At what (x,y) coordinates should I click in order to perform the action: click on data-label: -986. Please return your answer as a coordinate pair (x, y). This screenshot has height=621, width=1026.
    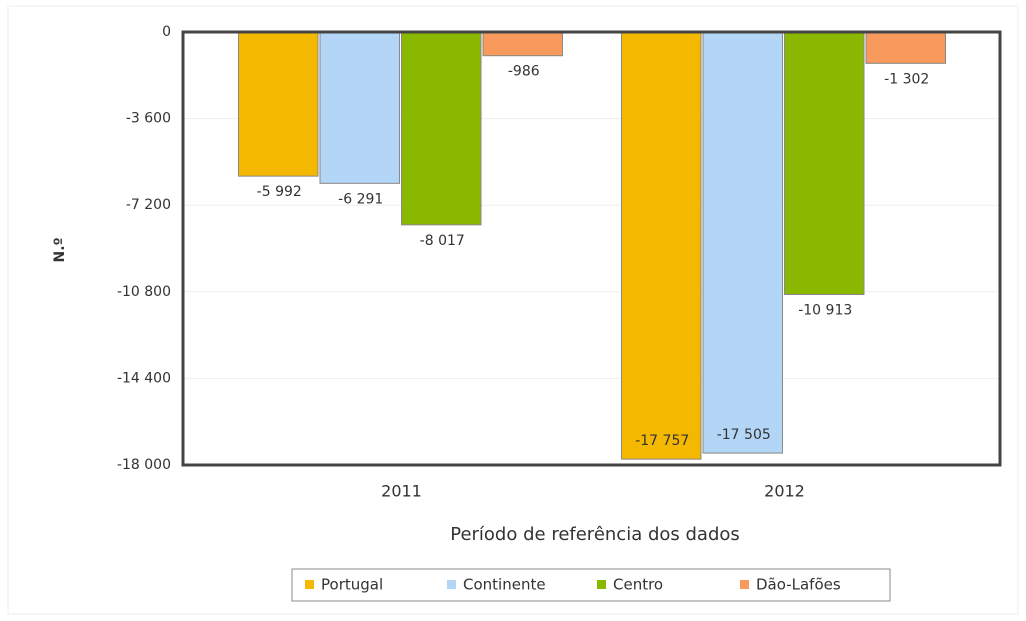
    Looking at the image, I should click on (524, 72).